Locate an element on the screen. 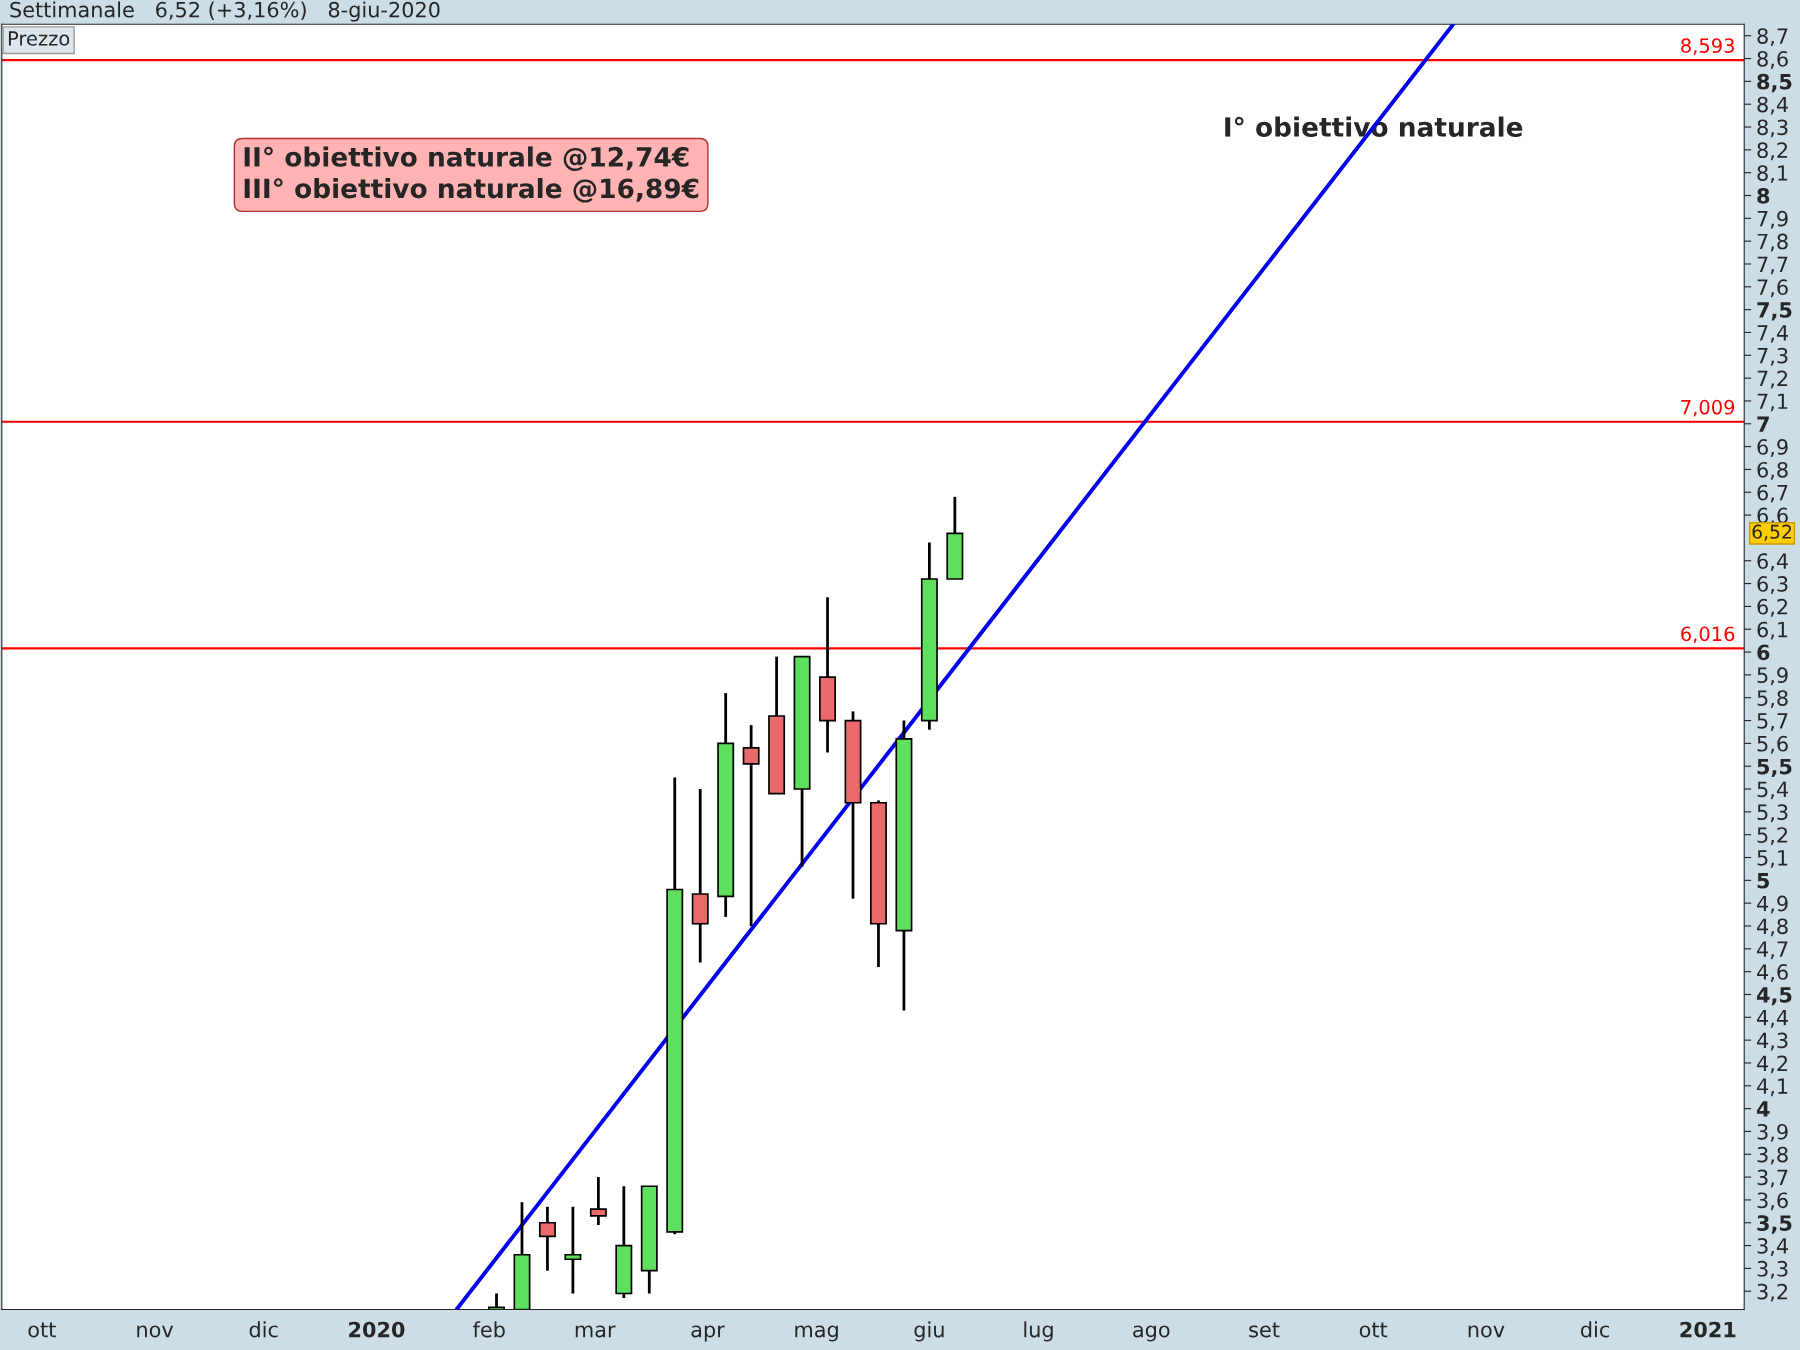 This screenshot has width=1800, height=1350. y-tick-label: 8,1 is located at coordinates (1772, 174).